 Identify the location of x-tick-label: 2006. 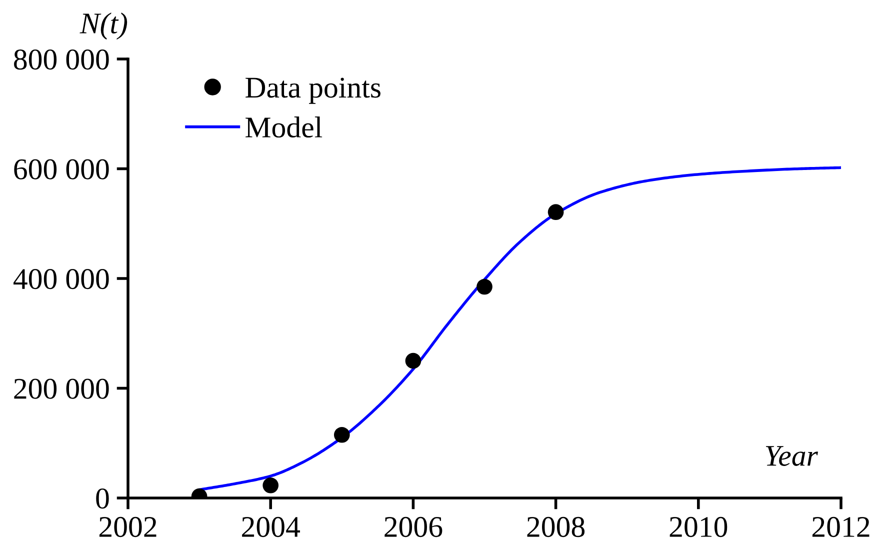
(413, 527).